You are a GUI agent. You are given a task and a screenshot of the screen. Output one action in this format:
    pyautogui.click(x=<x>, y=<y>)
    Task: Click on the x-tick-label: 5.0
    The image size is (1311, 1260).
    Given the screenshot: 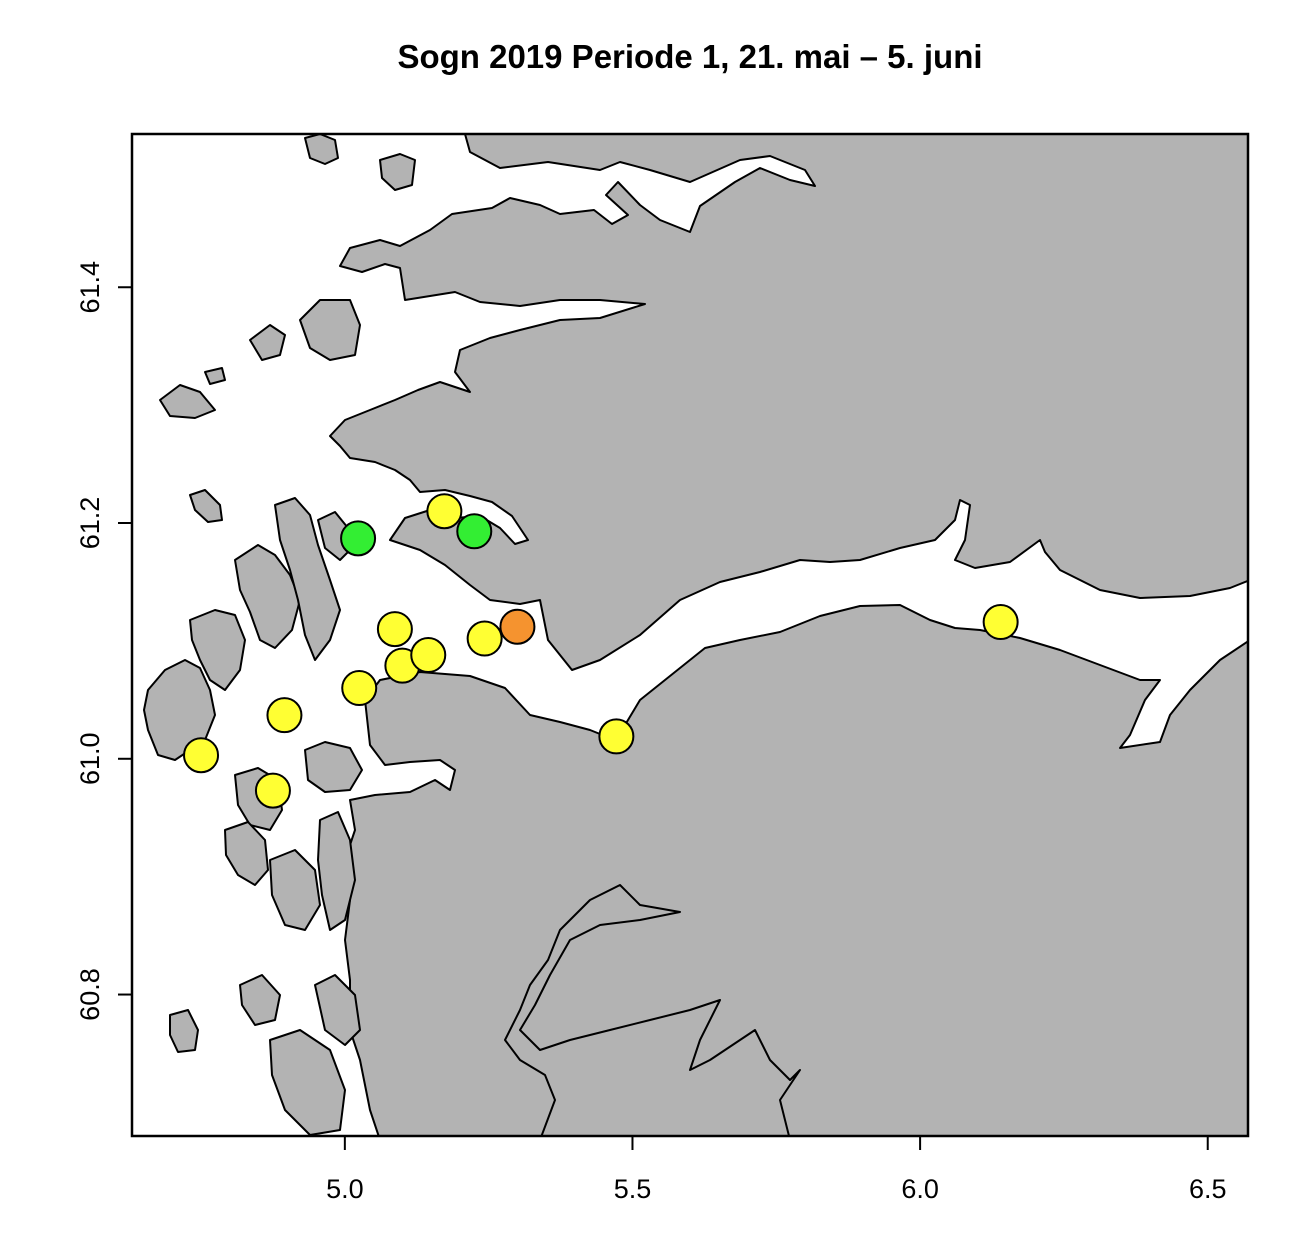 What is the action you would take?
    pyautogui.click(x=345, y=1189)
    